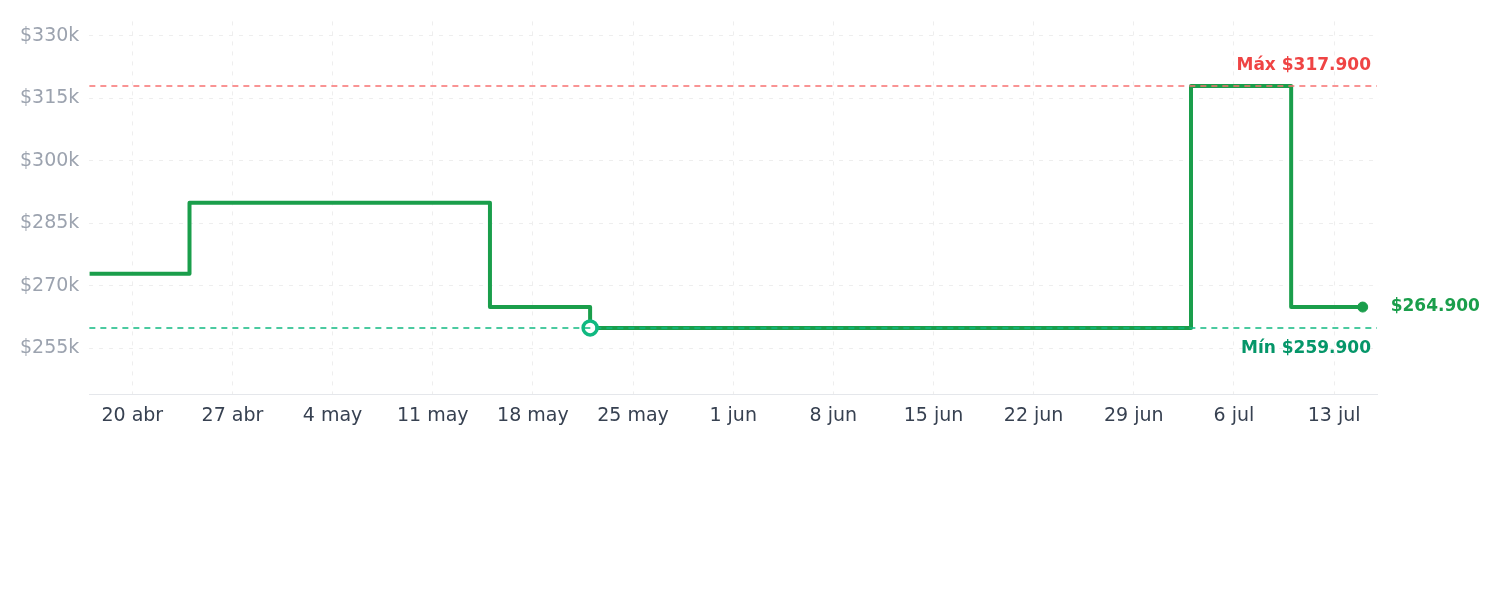 This screenshot has height=607, width=1505. What do you see at coordinates (50, 221) in the screenshot?
I see `y-tick-label: $285k` at bounding box center [50, 221].